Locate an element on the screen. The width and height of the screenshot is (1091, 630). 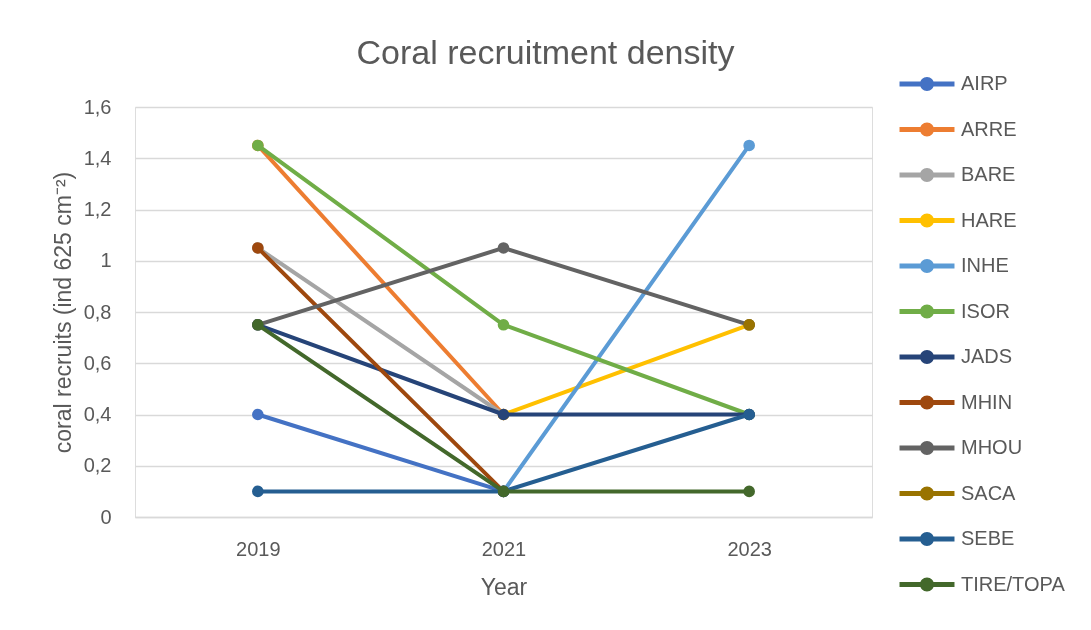
y-tick-label: 1,6 is located at coordinates (97, 106).